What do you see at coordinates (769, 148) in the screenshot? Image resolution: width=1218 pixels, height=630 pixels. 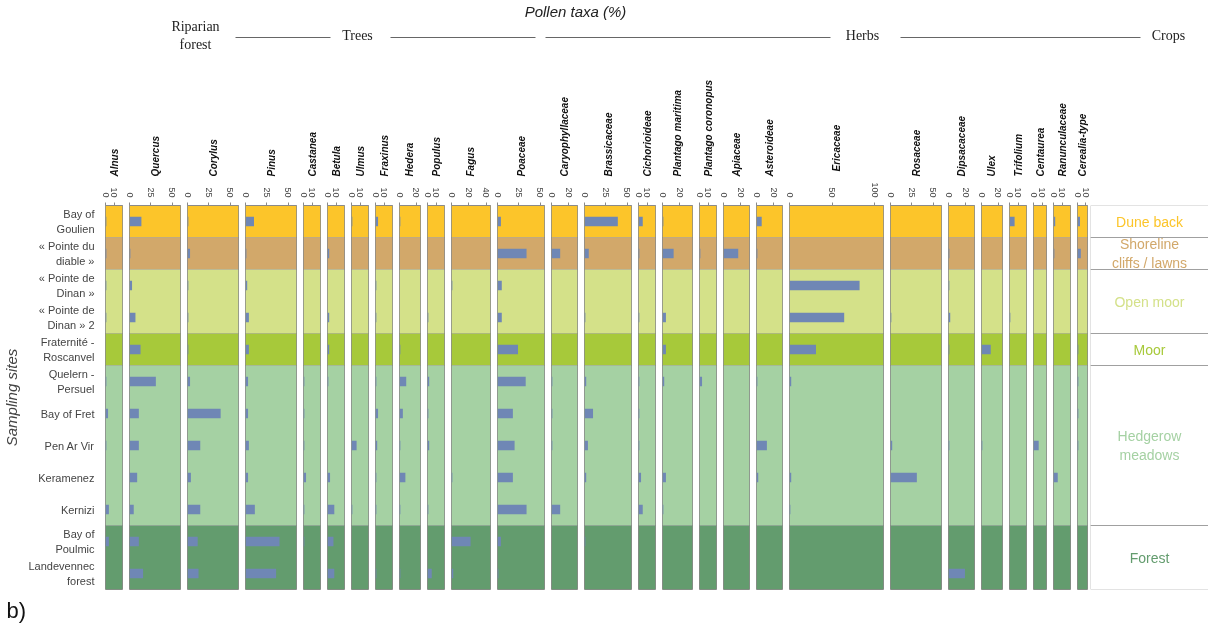 I see `chart-title: Asteroideae` at bounding box center [769, 148].